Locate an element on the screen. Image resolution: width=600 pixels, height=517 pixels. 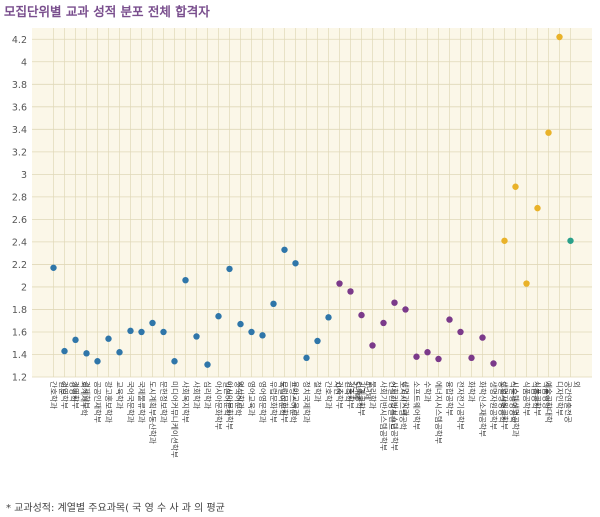
x-category-label: 식품공학부 is located at coordinates (538, 398).